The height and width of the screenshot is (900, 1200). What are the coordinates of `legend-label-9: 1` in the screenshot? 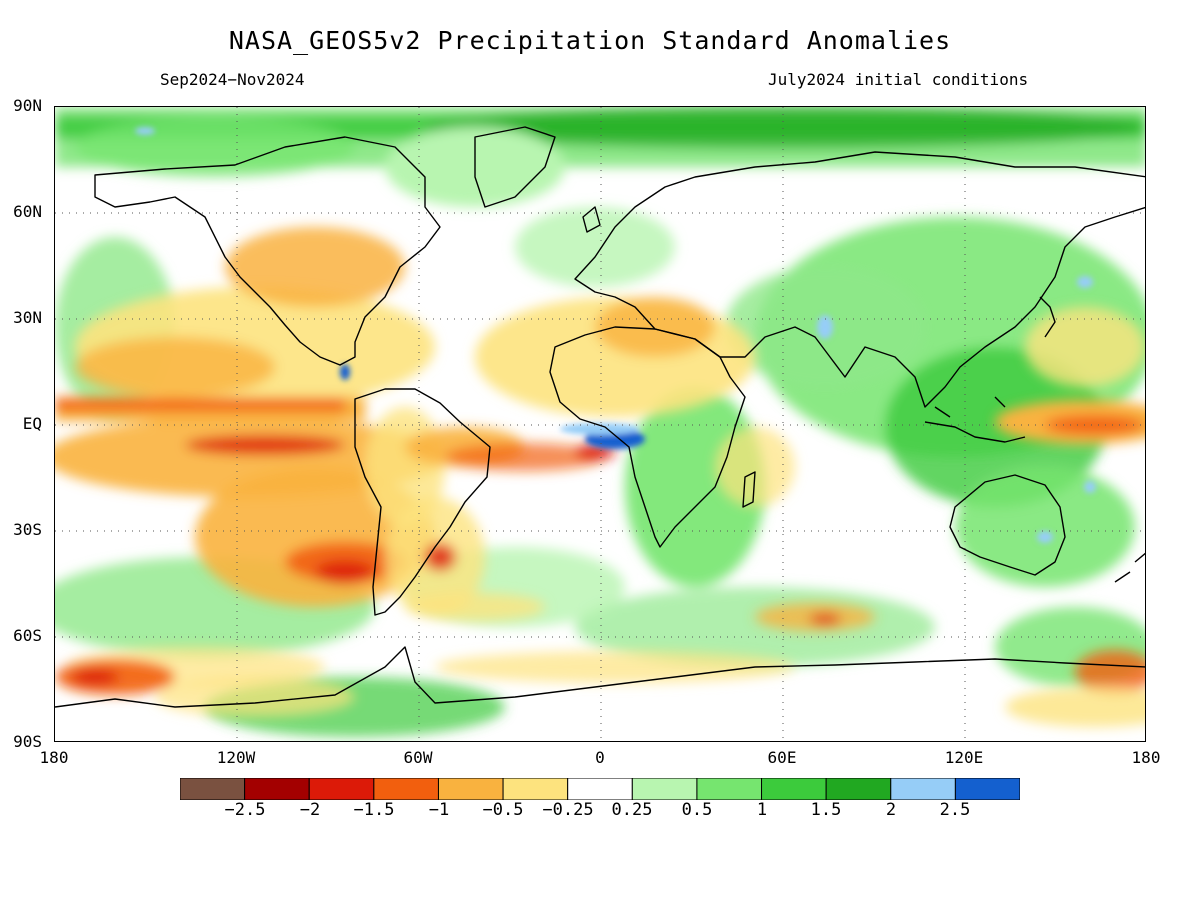 It's located at (762, 810).